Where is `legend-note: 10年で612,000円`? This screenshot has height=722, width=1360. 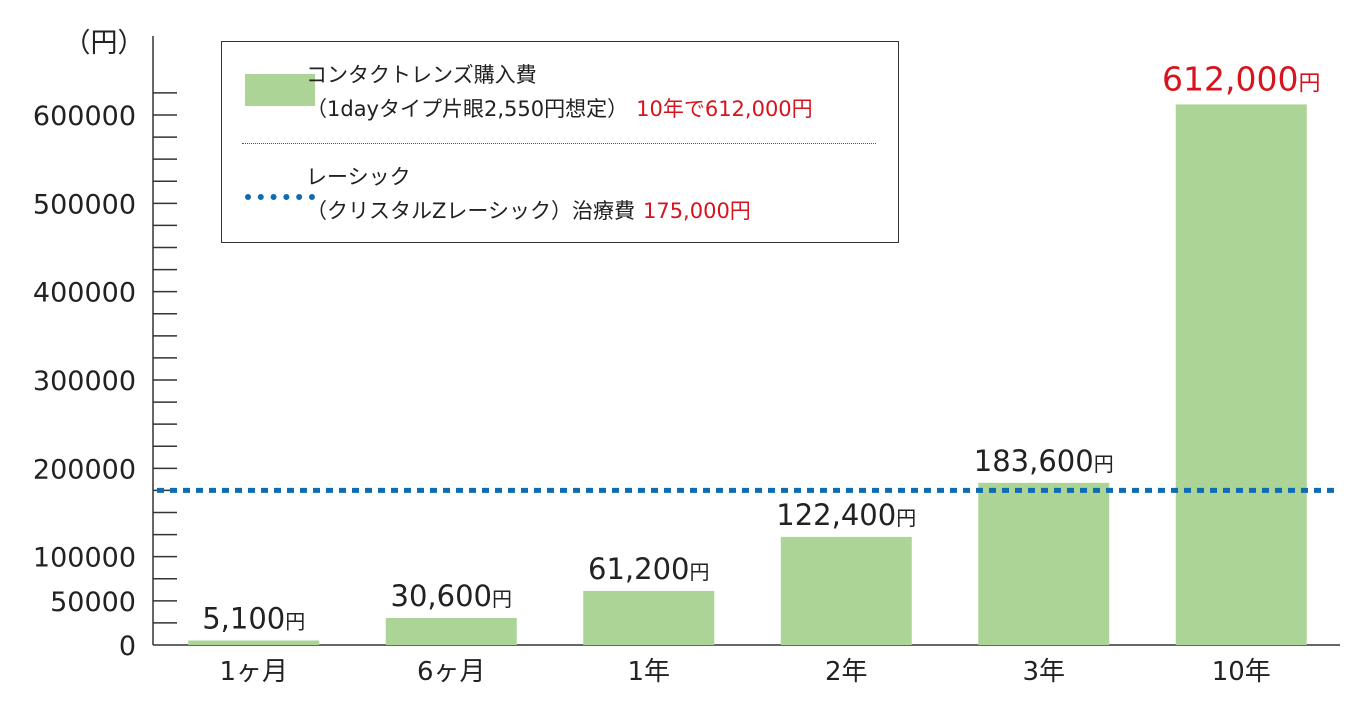
legend-note: 10年で612,000円 is located at coordinates (724, 109).